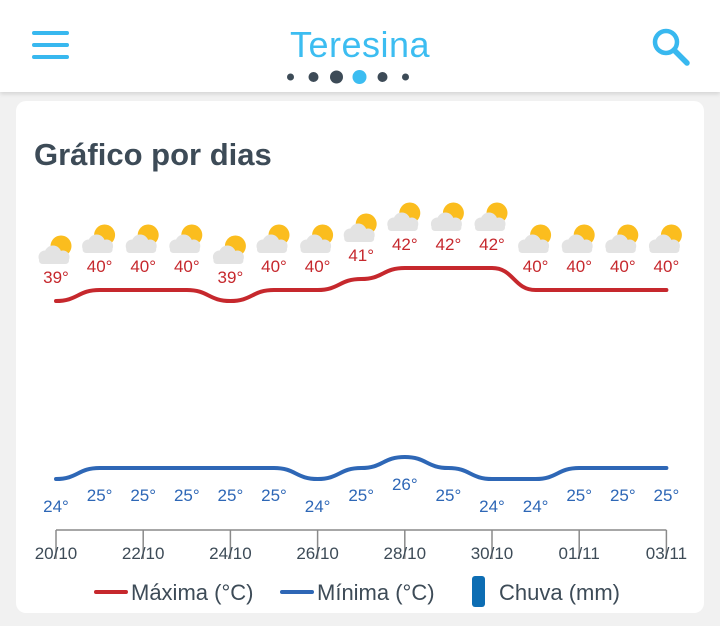 The image size is (720, 626). I want to click on app-header: Teresina, so click(360, 46).